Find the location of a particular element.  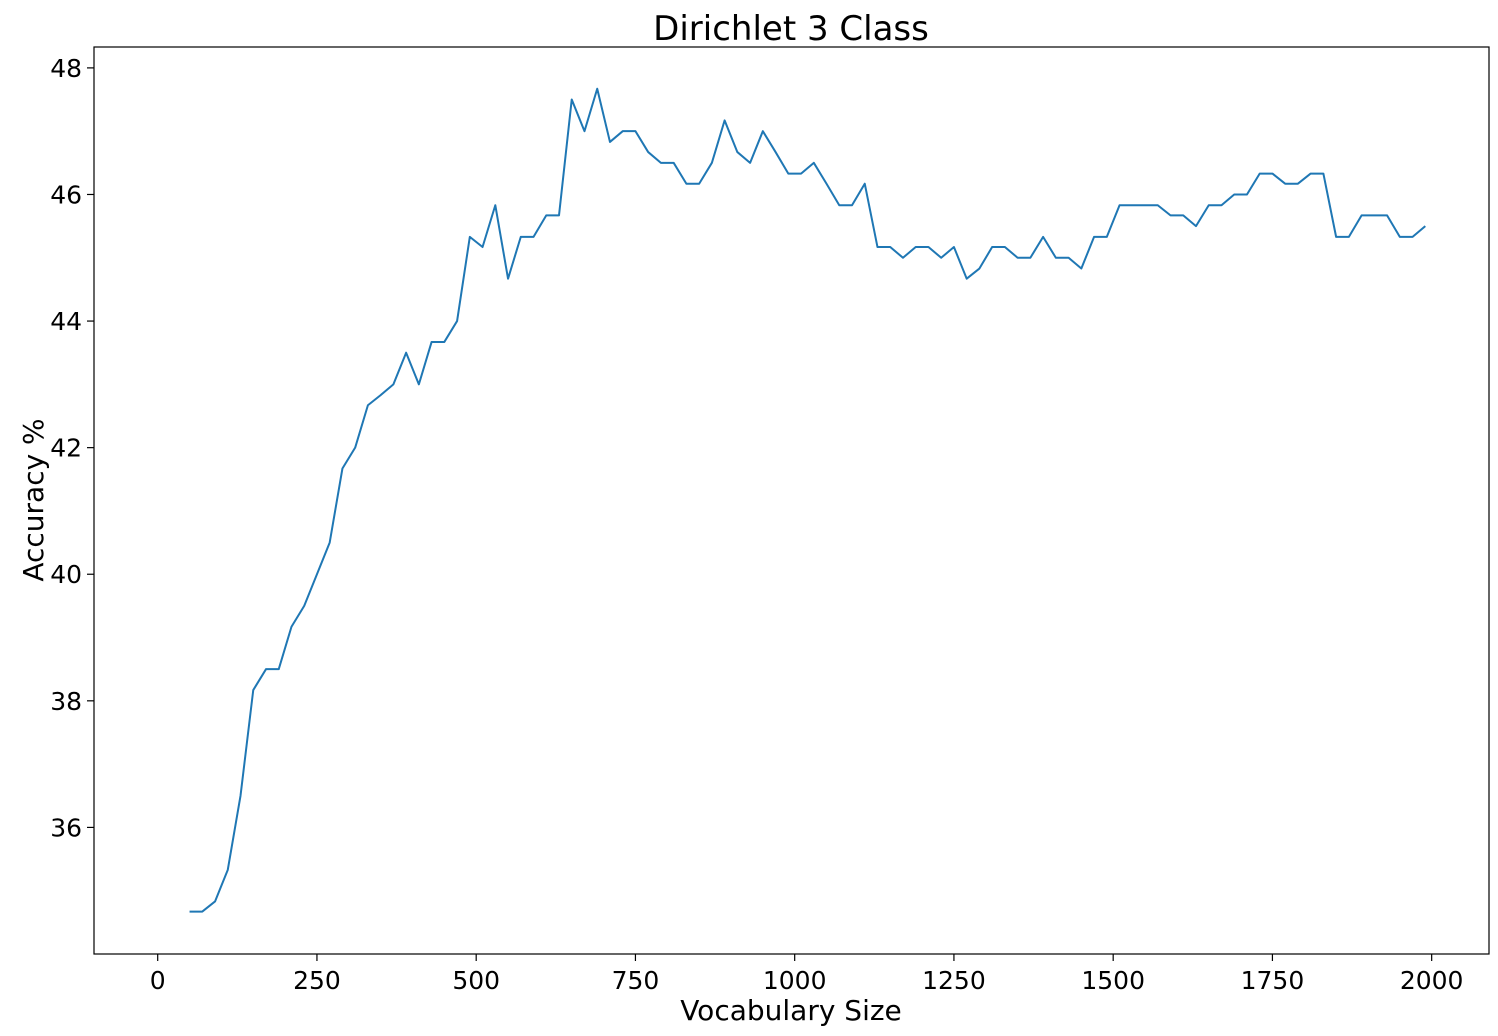

x-tick-label: 1000 is located at coordinates (795, 980).